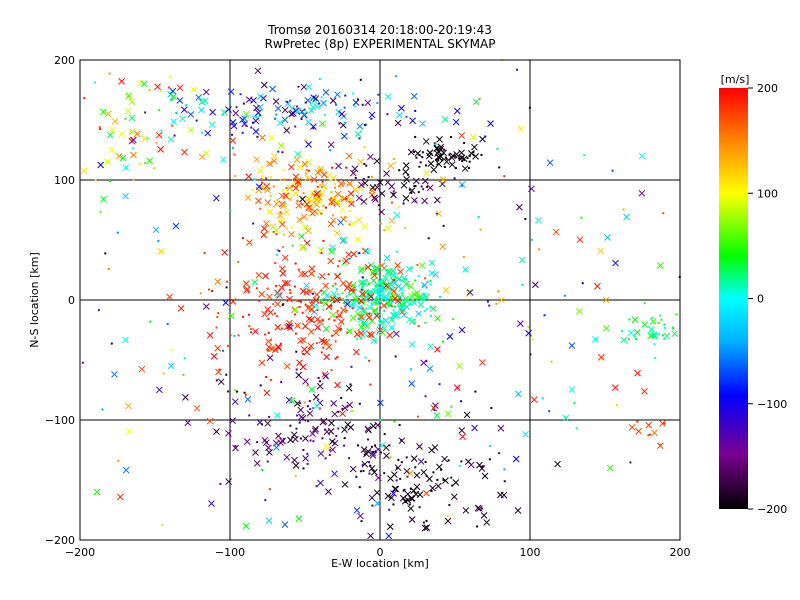 This screenshot has height=600, width=800. What do you see at coordinates (60, 300) in the screenshot?
I see `y-axis-ticks: −200 −100 0 100 200` at bounding box center [60, 300].